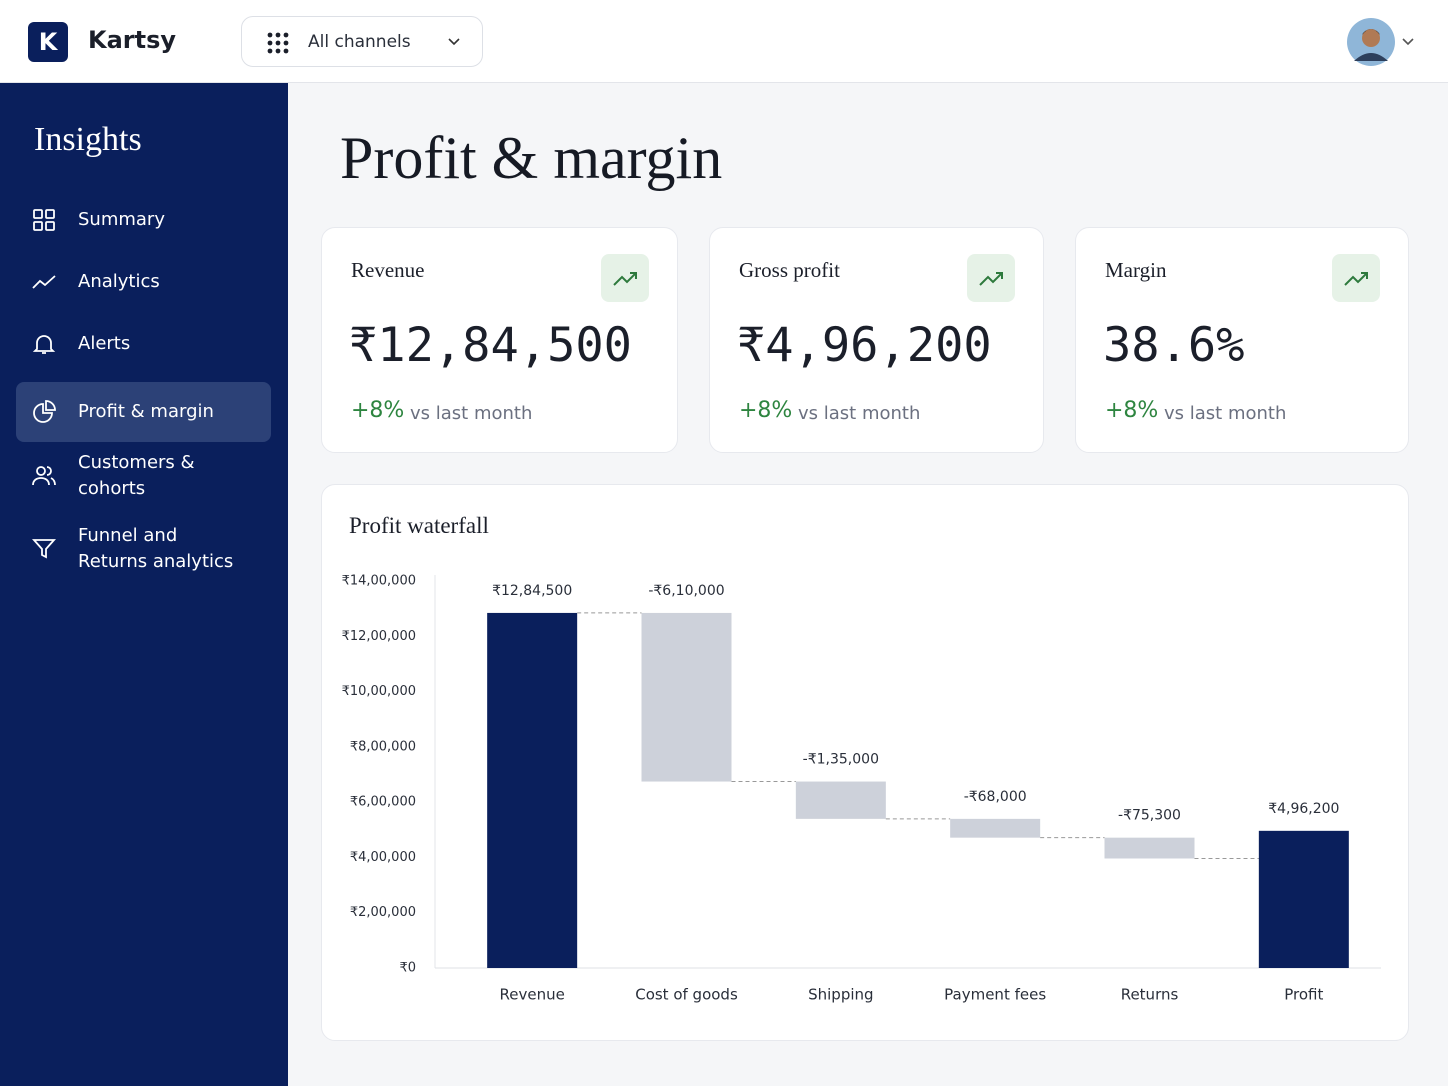  What do you see at coordinates (840, 995) in the screenshot?
I see `x-tick-label: Shipping` at bounding box center [840, 995].